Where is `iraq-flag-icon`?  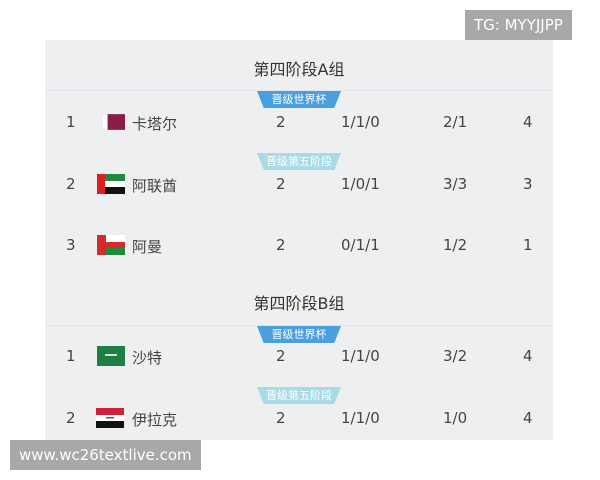
iraq-flag-icon is located at coordinates (110, 418).